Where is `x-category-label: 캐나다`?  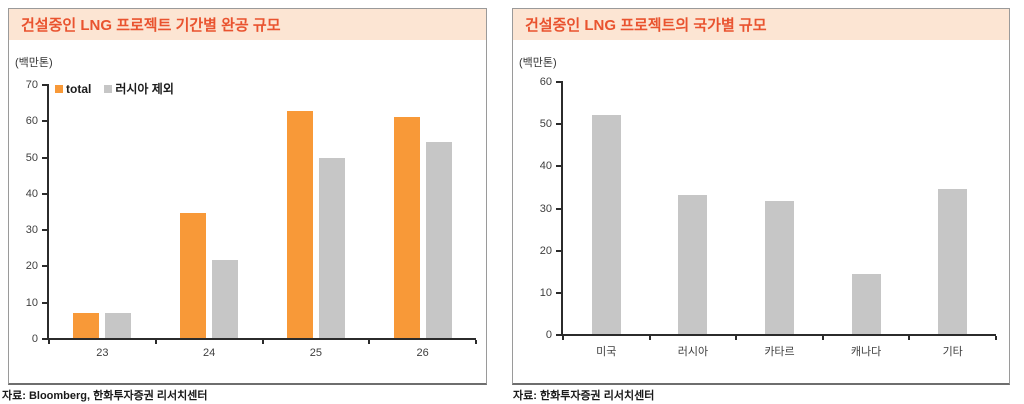
x-category-label: 캐나다 is located at coordinates (866, 352).